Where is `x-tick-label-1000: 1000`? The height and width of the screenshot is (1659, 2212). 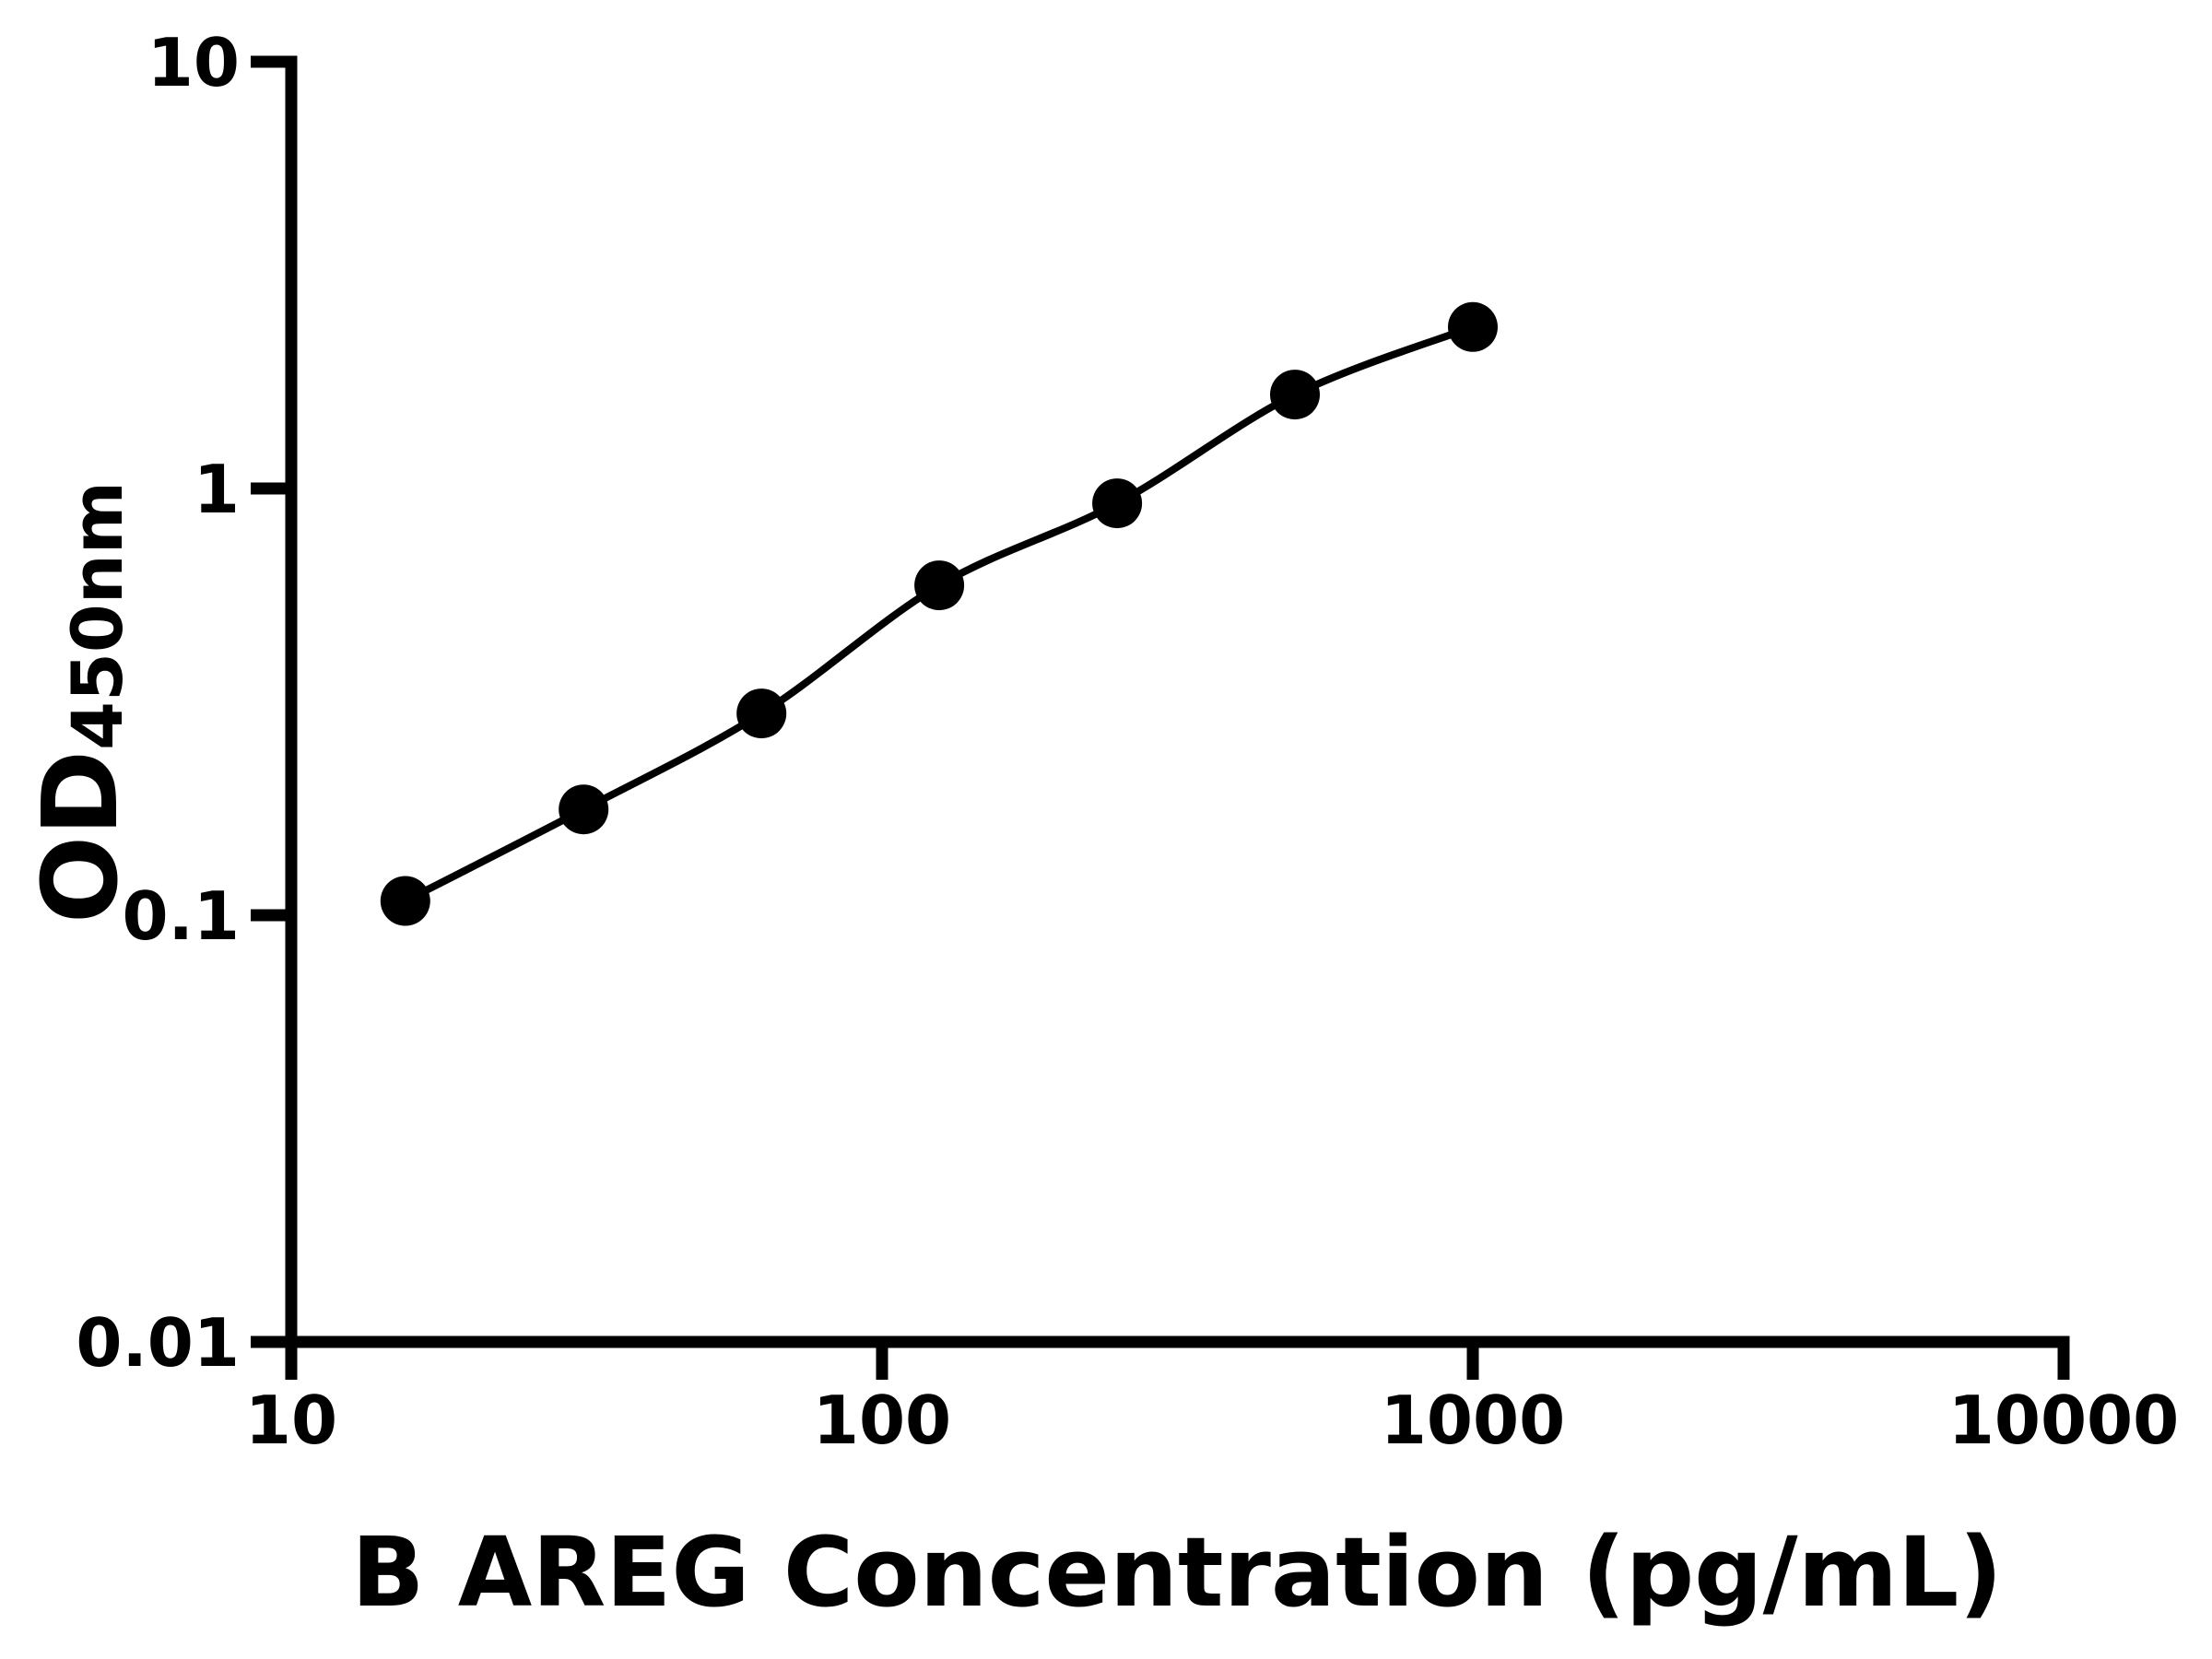
x-tick-label-1000: 1000 is located at coordinates (1473, 1420).